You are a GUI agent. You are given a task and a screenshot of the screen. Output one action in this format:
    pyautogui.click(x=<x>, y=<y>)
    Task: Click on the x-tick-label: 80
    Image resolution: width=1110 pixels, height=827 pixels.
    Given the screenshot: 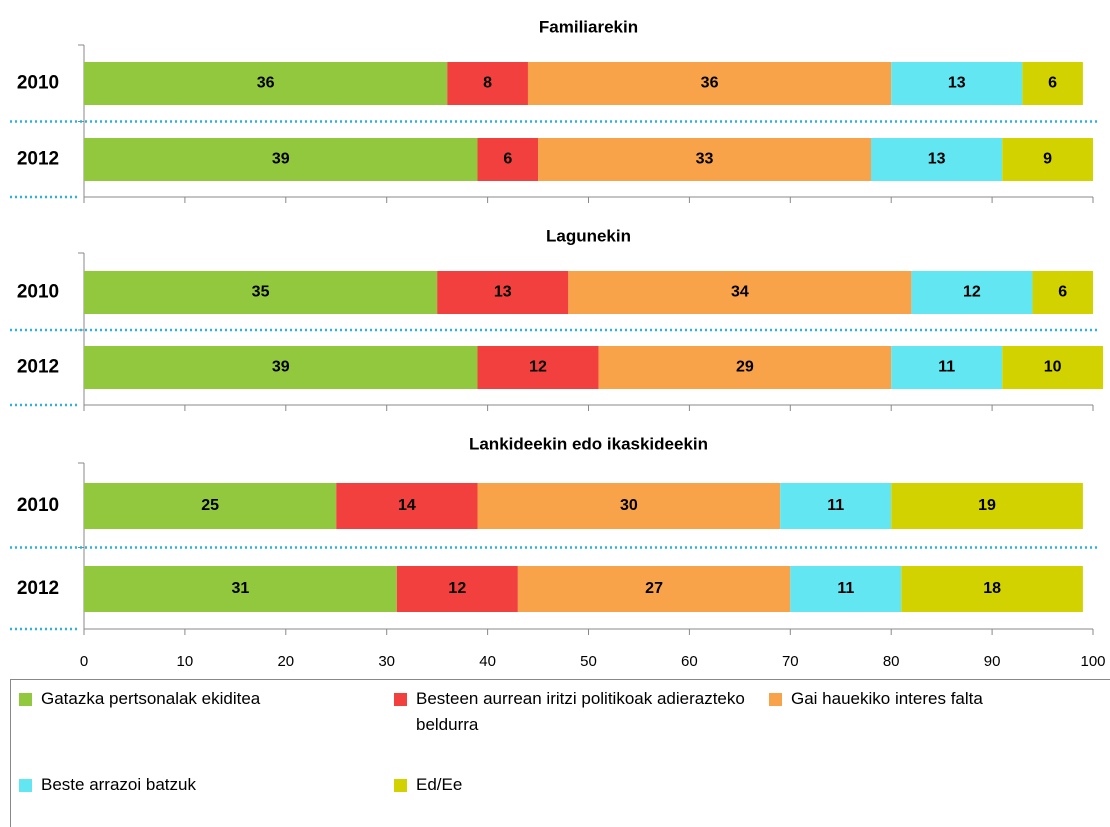 What is the action you would take?
    pyautogui.click(x=891, y=661)
    